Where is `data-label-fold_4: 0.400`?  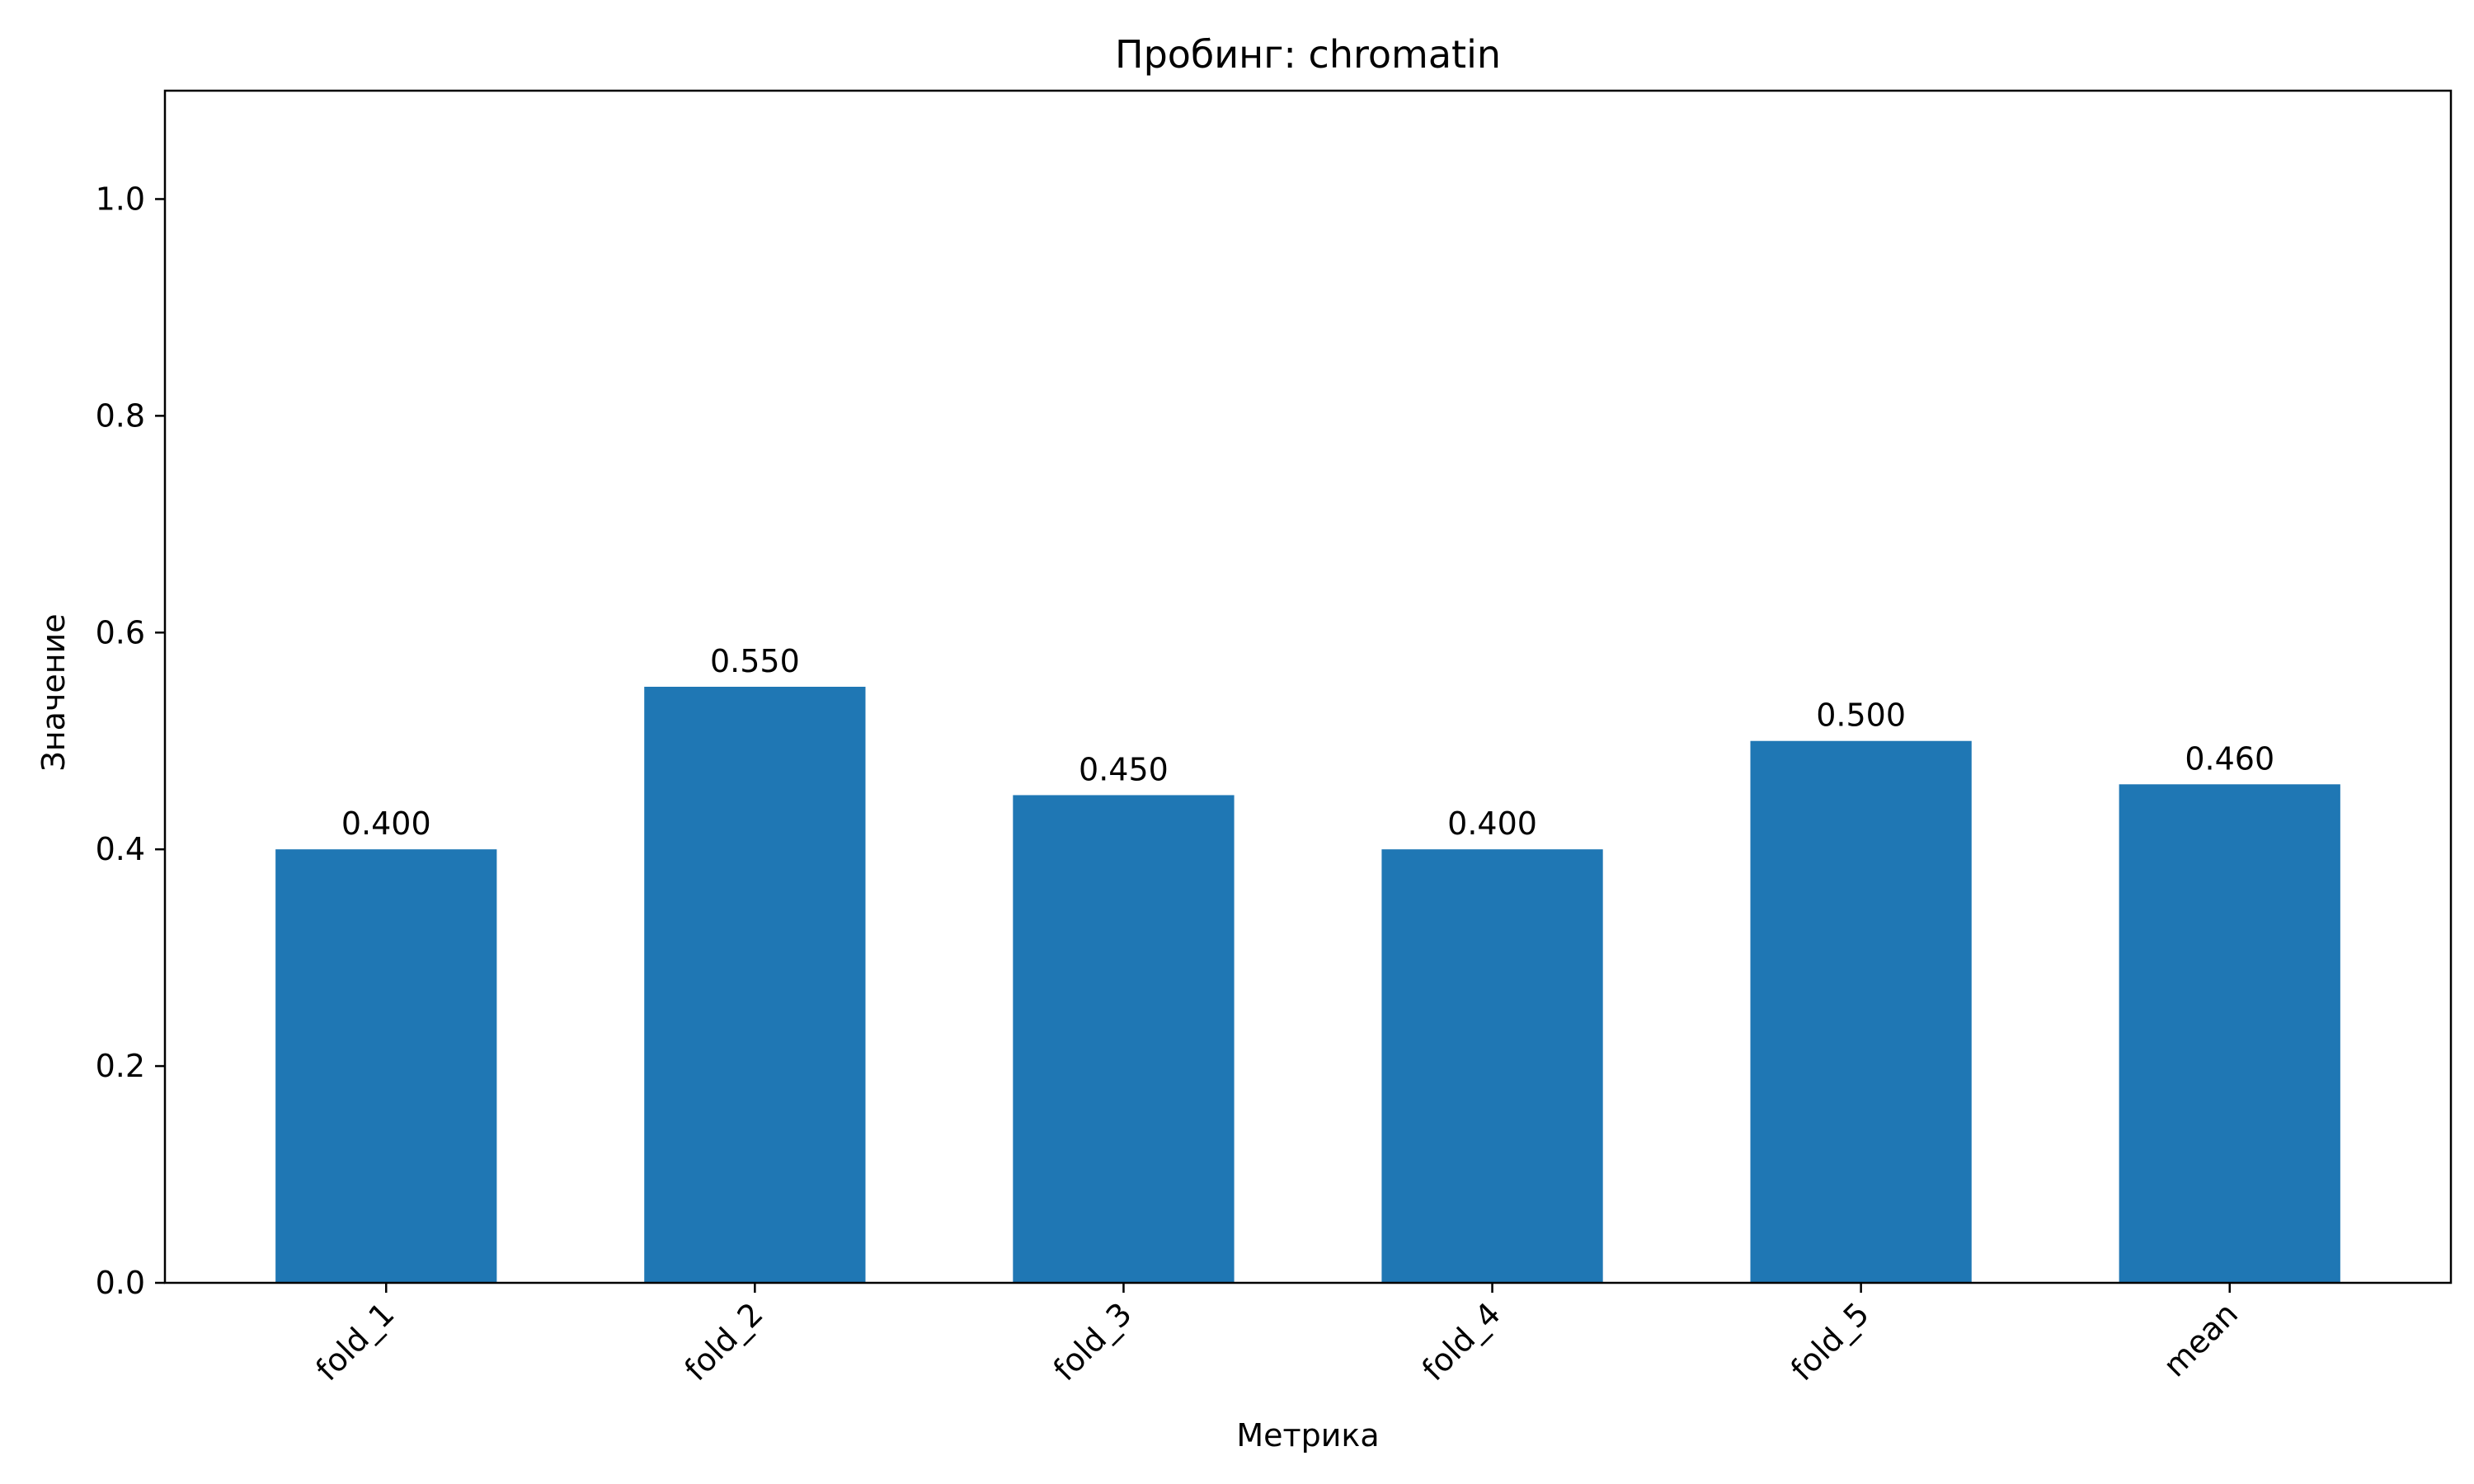 data-label-fold_4: 0.400 is located at coordinates (1492, 823).